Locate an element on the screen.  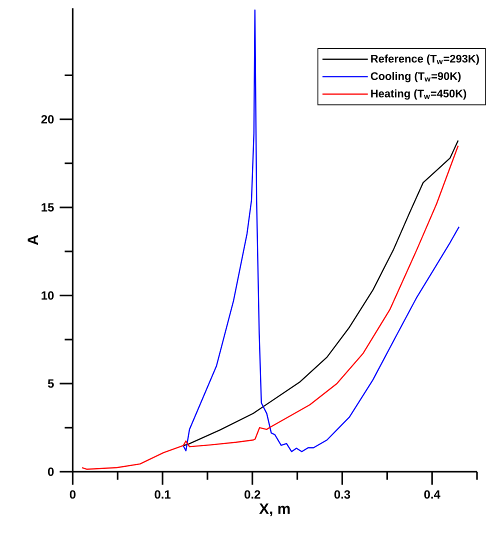
x-axis-title: X, m is located at coordinates (274, 510).